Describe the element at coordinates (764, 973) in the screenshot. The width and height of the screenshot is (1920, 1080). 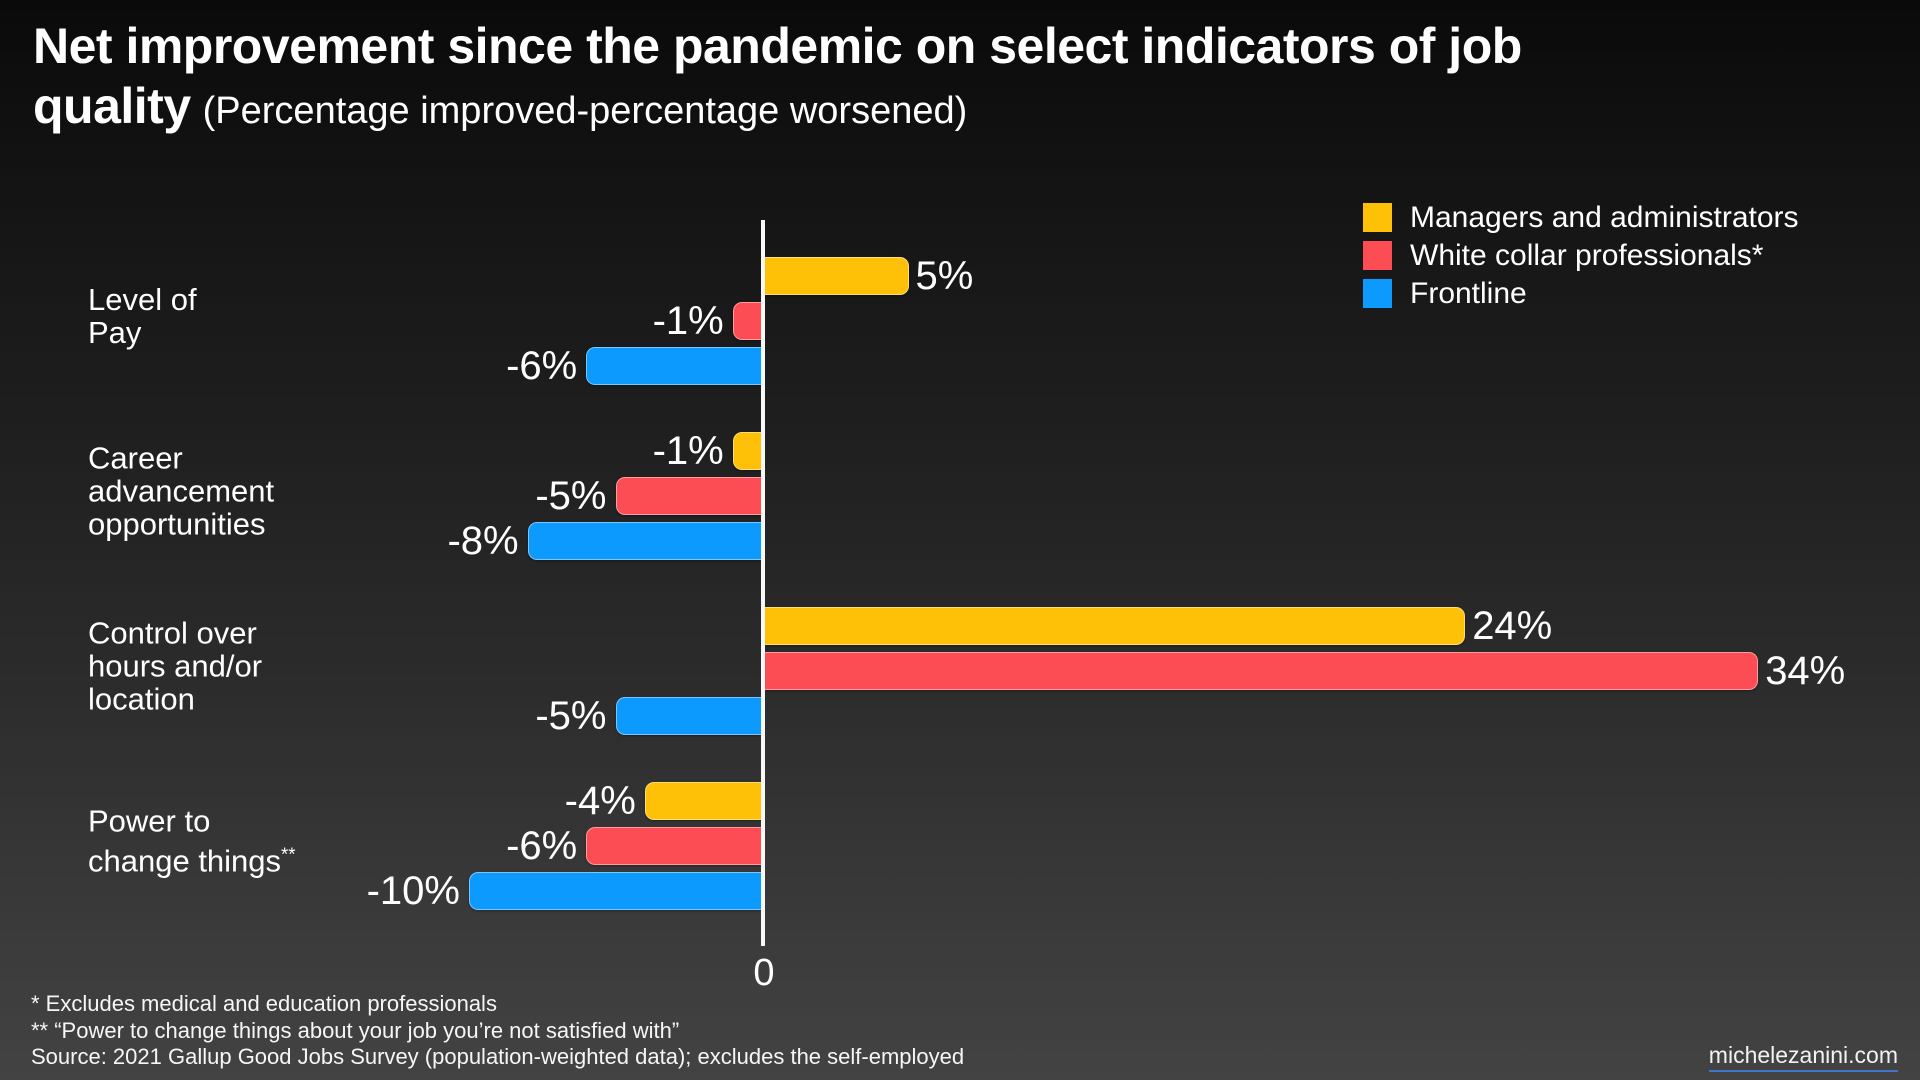
I see `zero-axis-label: 0` at that location.